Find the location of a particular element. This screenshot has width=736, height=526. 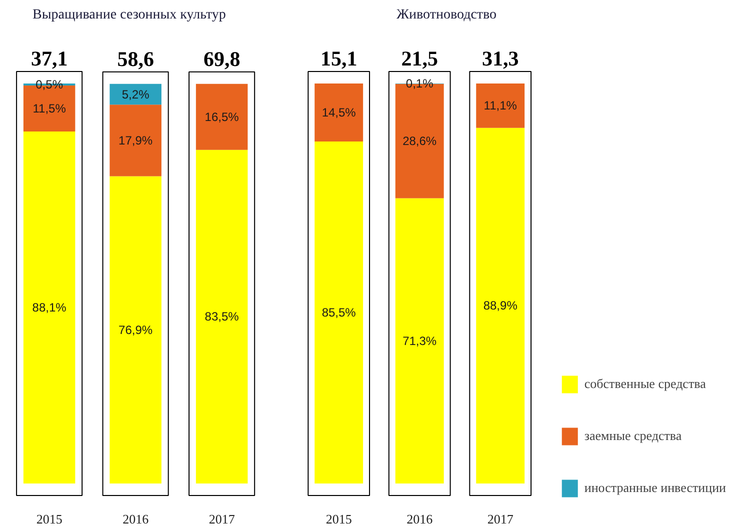

data-label: 76,9% is located at coordinates (135, 329).